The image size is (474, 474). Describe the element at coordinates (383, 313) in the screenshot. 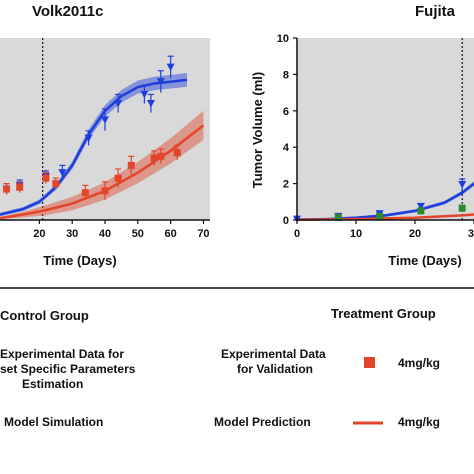

I see `legend-treatment-heading: Treatment Group` at that location.